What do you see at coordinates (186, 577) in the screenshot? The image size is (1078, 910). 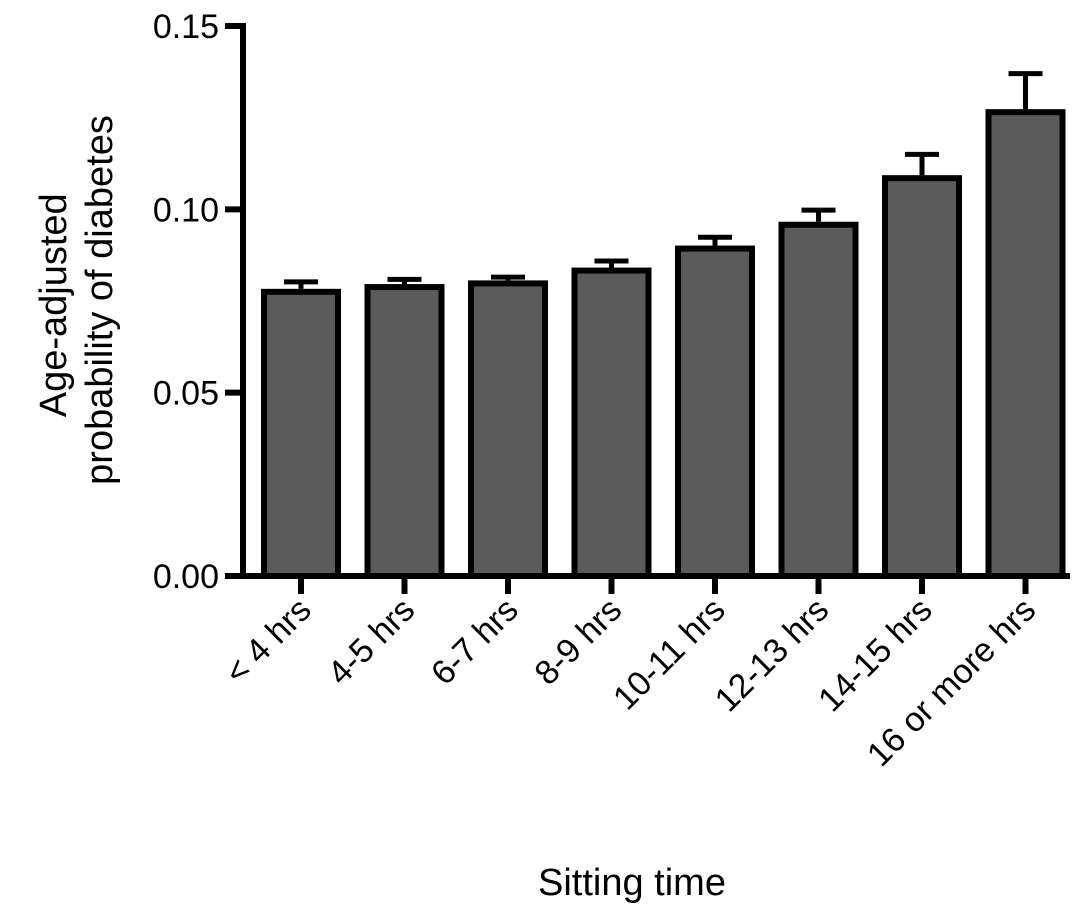 I see `y-tick-label: 0.00` at bounding box center [186, 577].